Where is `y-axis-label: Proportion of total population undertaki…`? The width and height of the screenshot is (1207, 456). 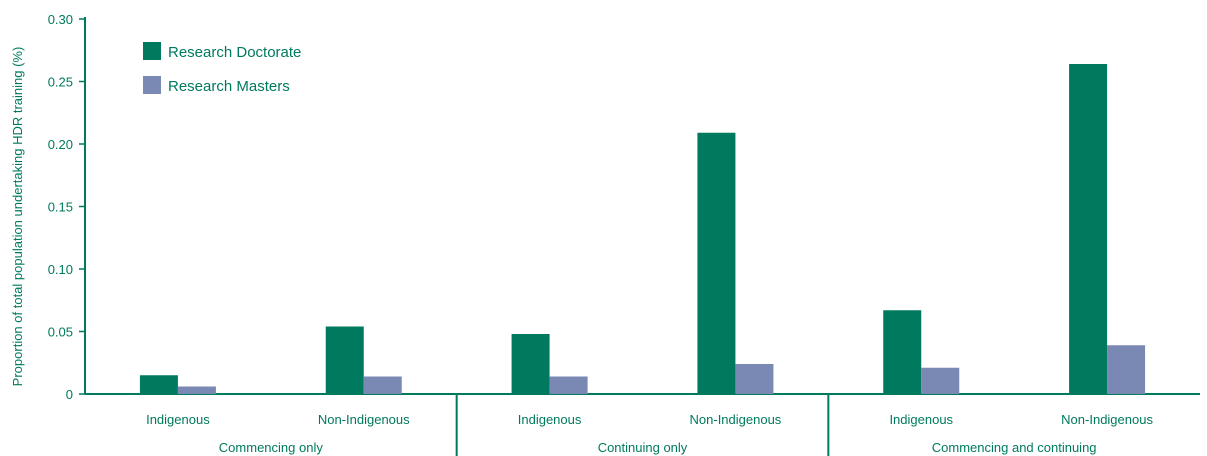 y-axis-label: Proportion of total population undertaki… is located at coordinates (17, 217).